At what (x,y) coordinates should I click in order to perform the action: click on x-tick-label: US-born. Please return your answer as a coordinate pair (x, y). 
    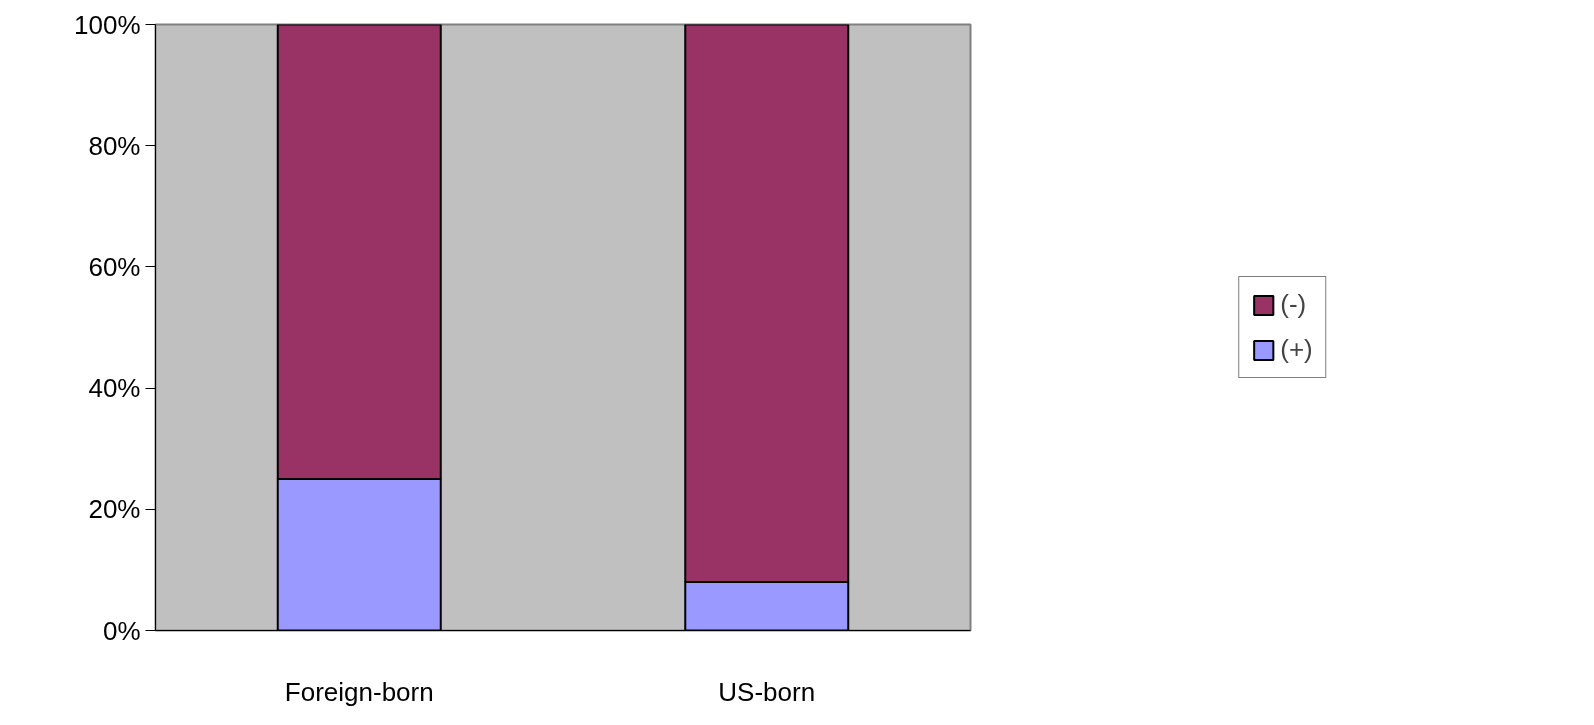
    Looking at the image, I should click on (767, 691).